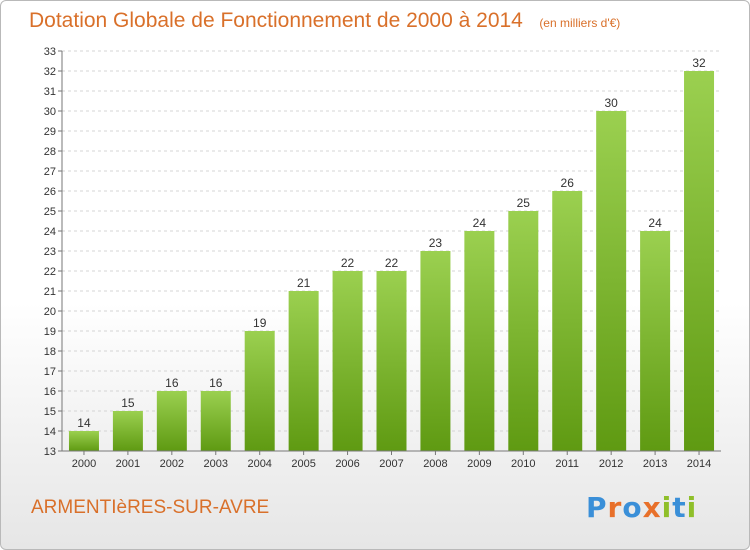  I want to click on x-tick-label: 2007, so click(391, 464).